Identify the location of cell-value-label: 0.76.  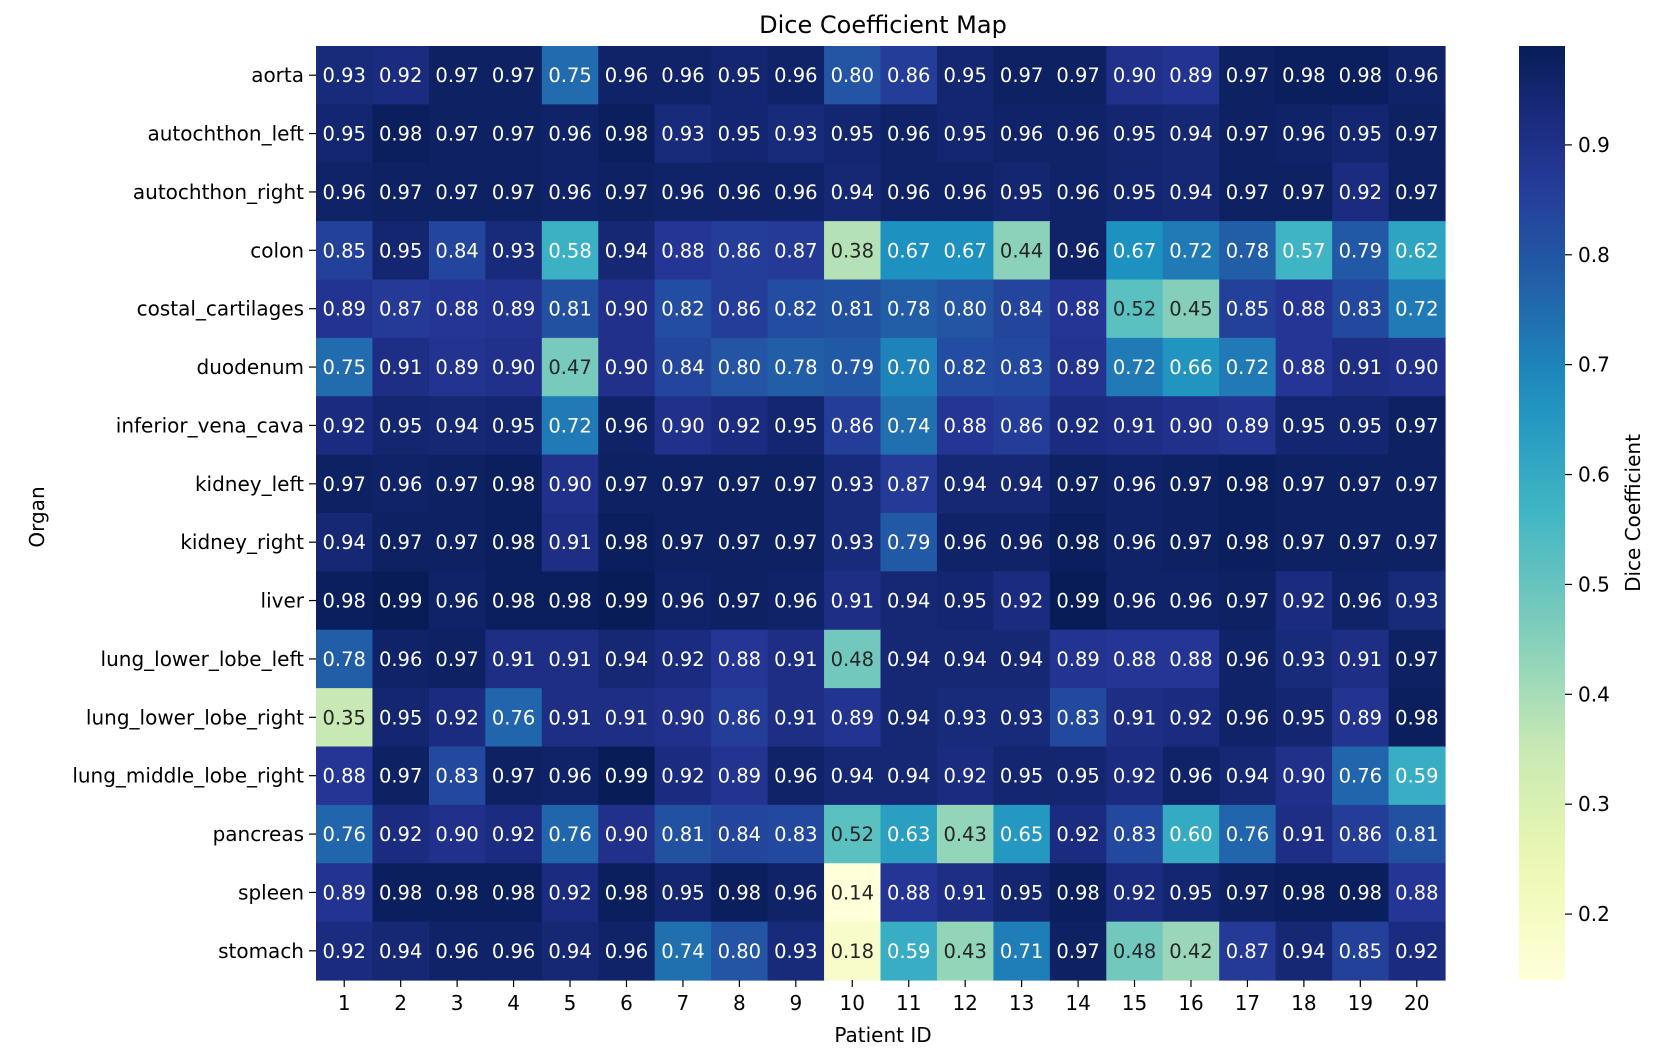
(1360, 776).